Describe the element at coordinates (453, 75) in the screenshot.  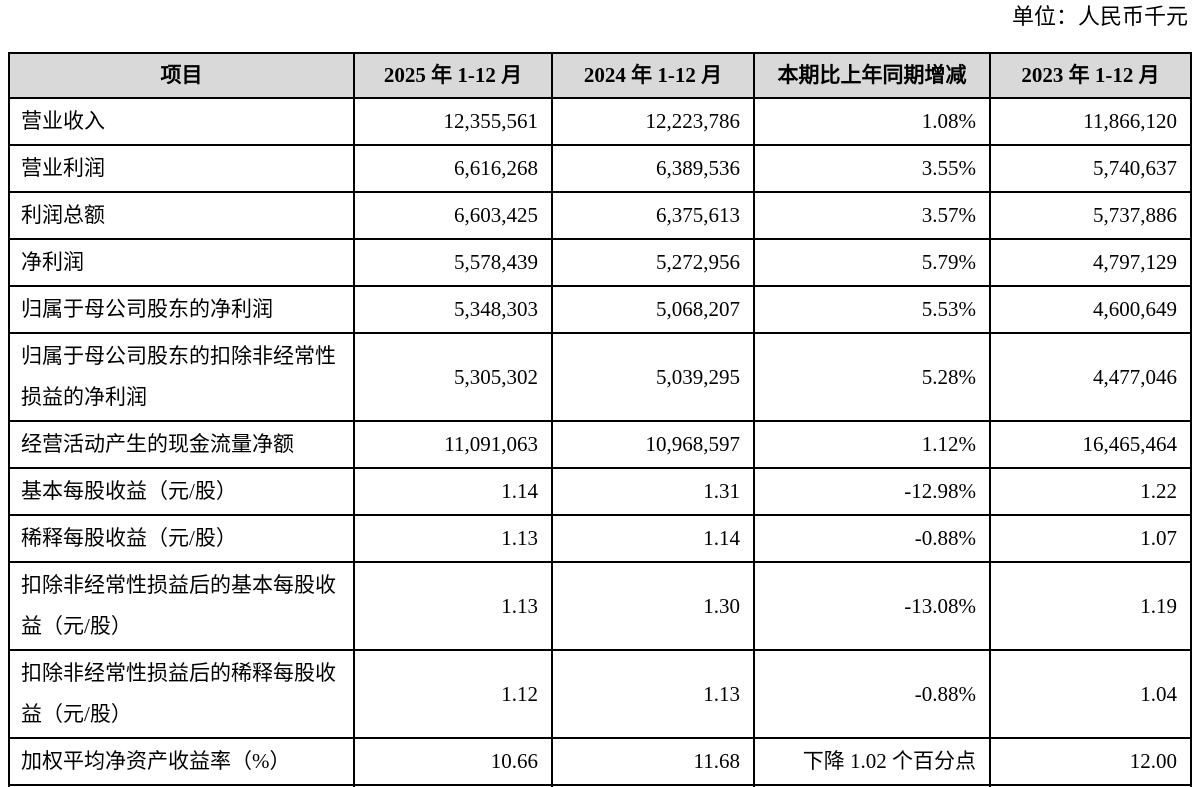
I see `column-header-2025: 2025 年 1-12 月` at that location.